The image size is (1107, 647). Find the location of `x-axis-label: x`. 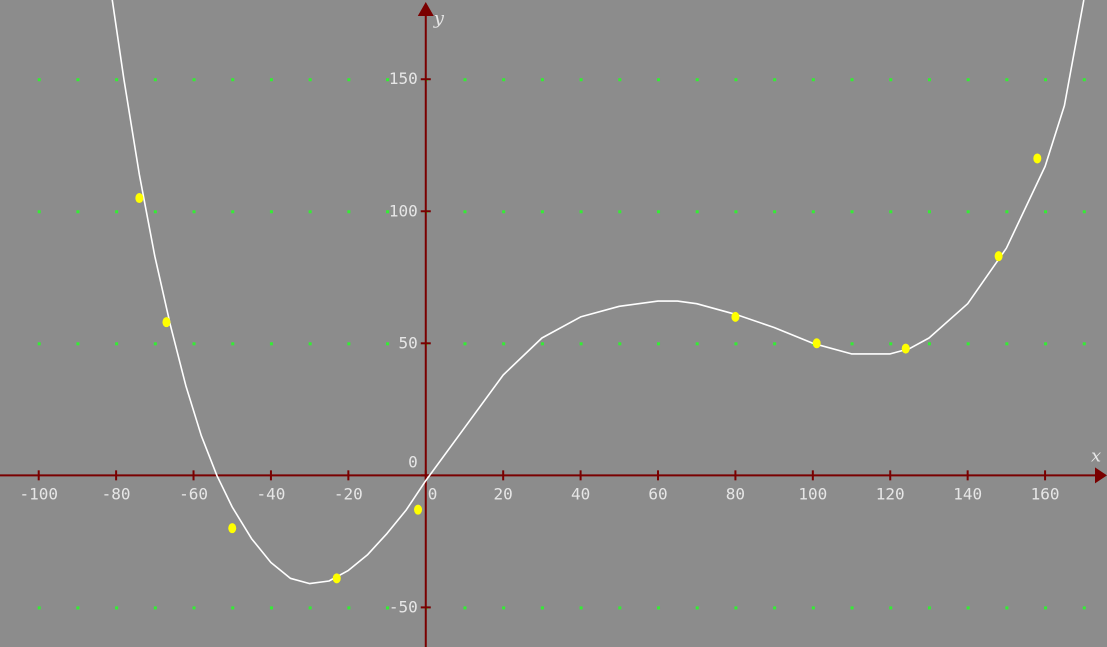

x-axis-label: x is located at coordinates (1096, 455).